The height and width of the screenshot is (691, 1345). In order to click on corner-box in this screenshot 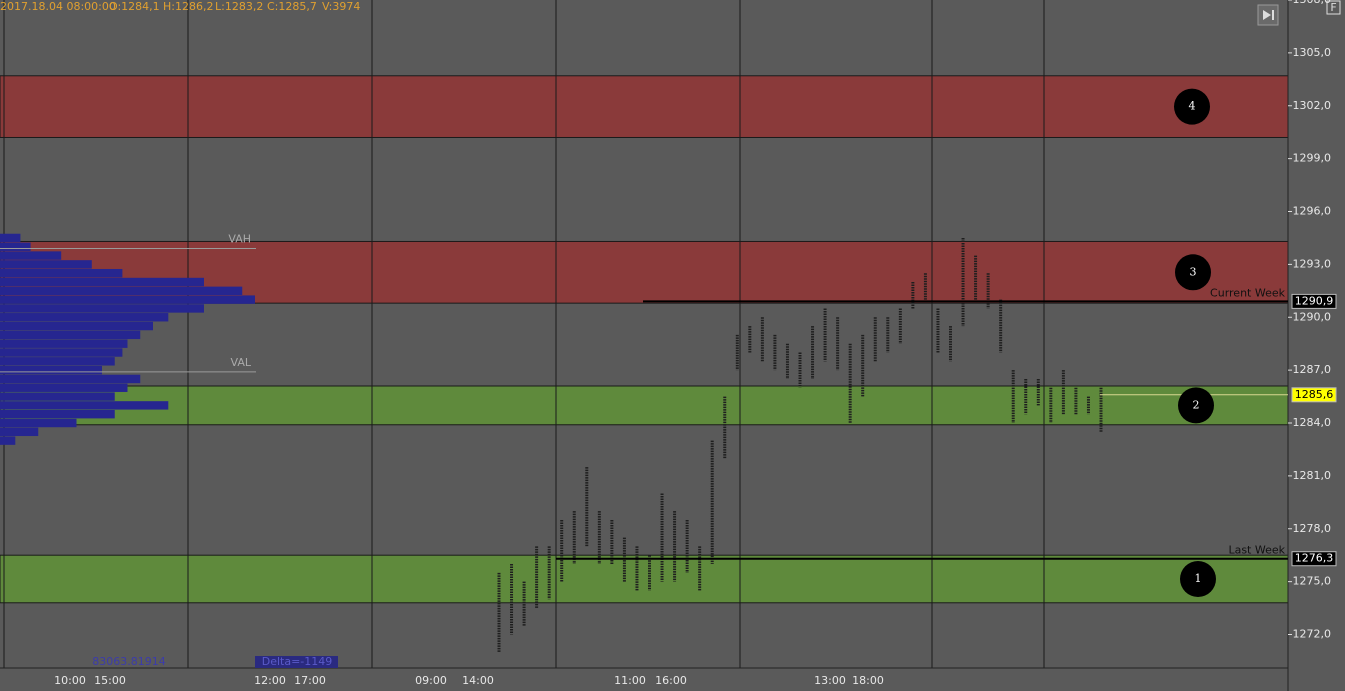, I will do `click(1333, 7)`.